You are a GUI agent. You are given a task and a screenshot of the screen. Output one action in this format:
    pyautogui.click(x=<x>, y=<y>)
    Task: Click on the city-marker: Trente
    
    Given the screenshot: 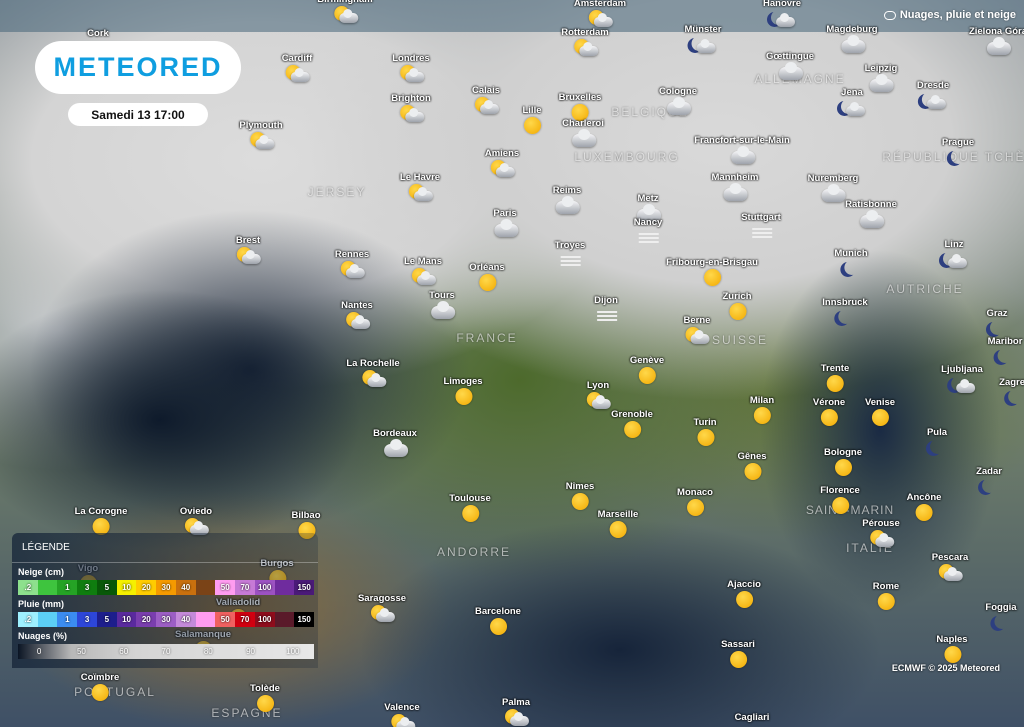 What is the action you would take?
    pyautogui.click(x=835, y=378)
    